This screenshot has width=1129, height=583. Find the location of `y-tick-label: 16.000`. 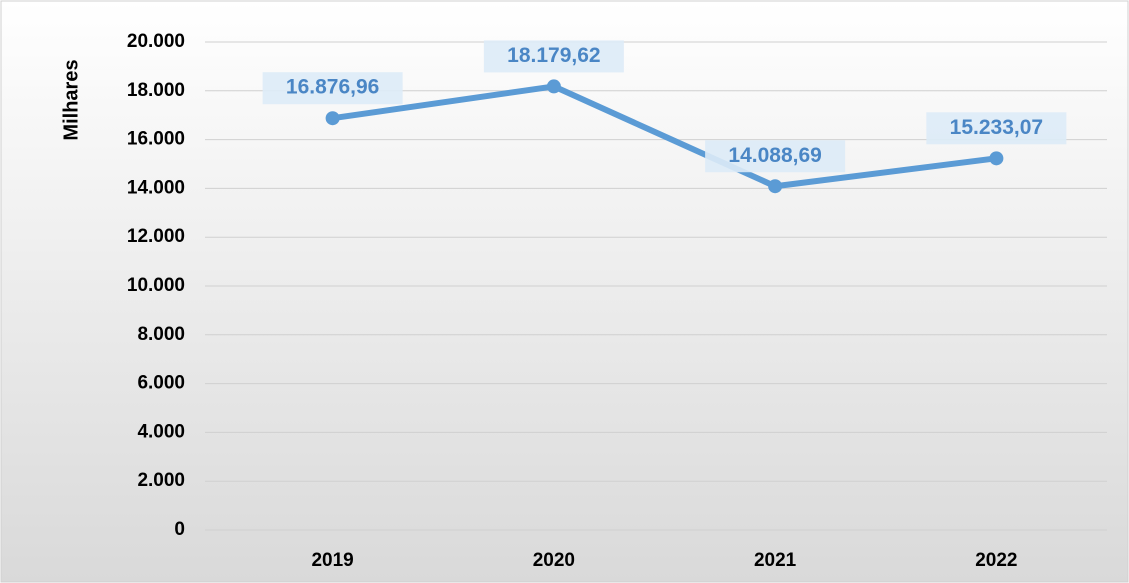

y-tick-label: 16.000 is located at coordinates (156, 139).